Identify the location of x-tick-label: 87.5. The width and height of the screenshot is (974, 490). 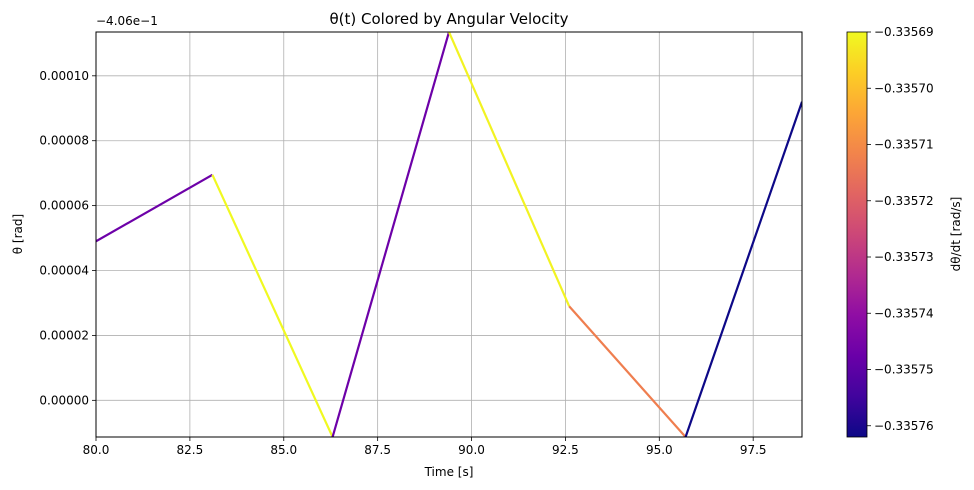
(377, 450).